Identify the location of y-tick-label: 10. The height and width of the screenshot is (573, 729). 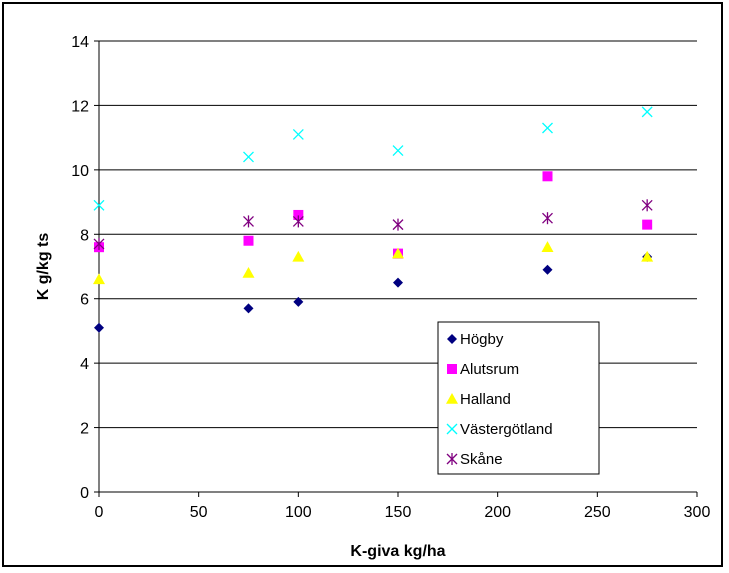
(80, 171).